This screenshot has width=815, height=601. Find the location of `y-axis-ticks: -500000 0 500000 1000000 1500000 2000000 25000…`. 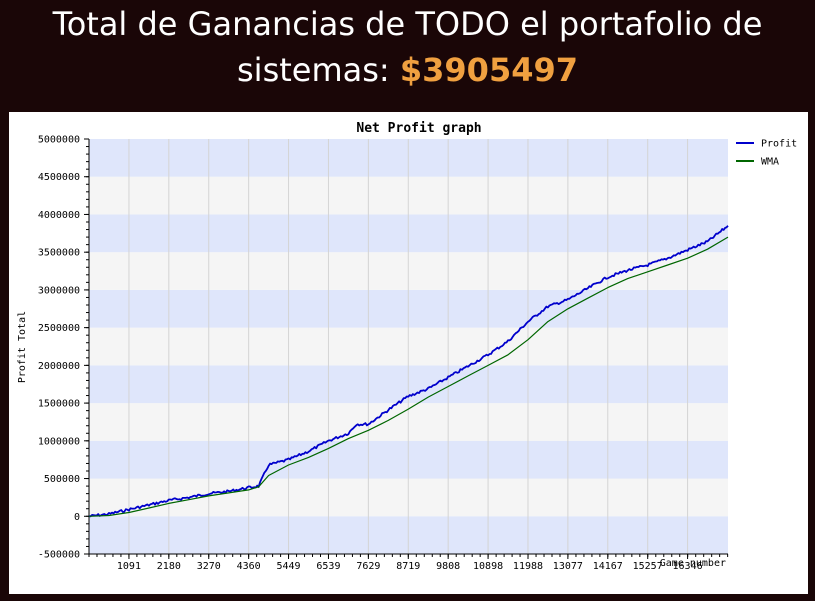

y-axis-ticks: -500000 0 500000 1000000 1500000 2000000 25000… is located at coordinates (63, 348).